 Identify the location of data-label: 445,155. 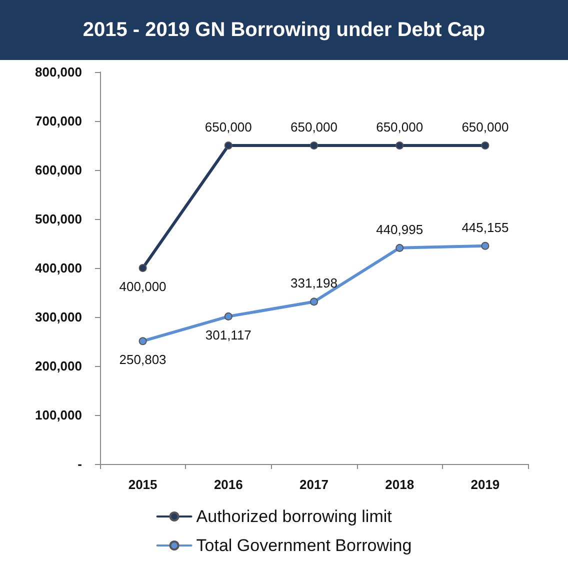
(485, 227).